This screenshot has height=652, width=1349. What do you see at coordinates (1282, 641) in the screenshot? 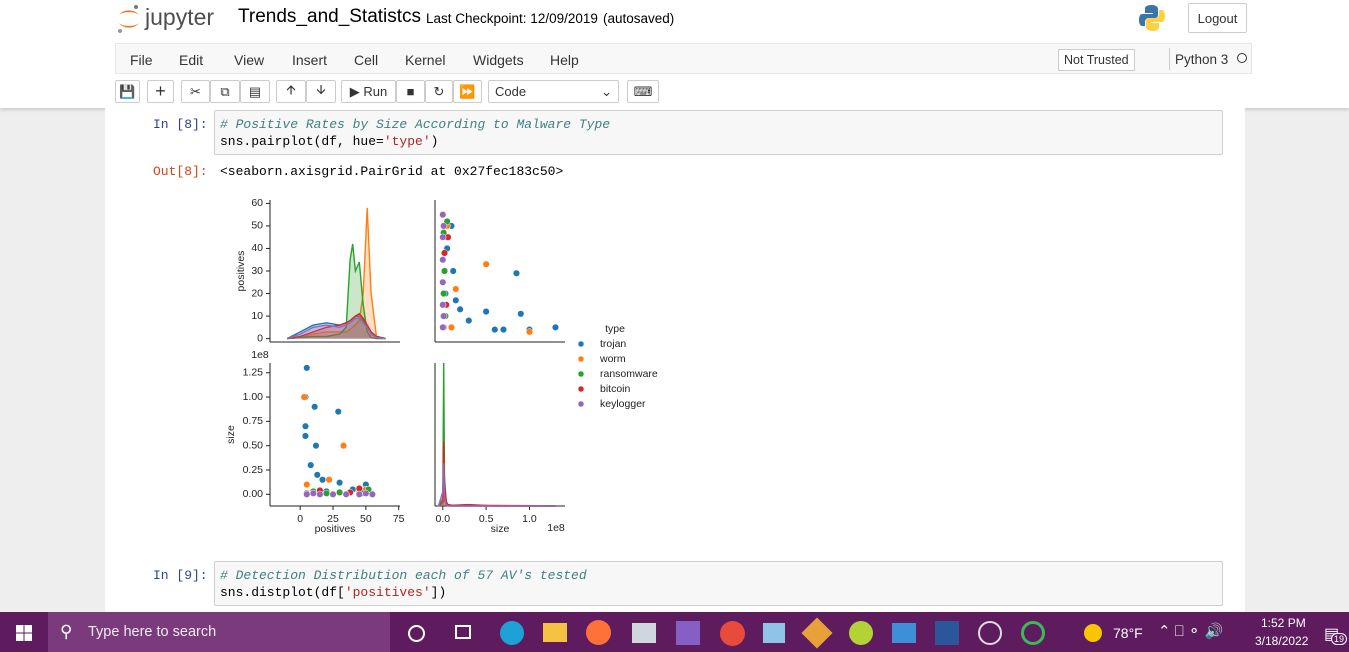
I see `clock-date: 3/18/2022` at bounding box center [1282, 641].